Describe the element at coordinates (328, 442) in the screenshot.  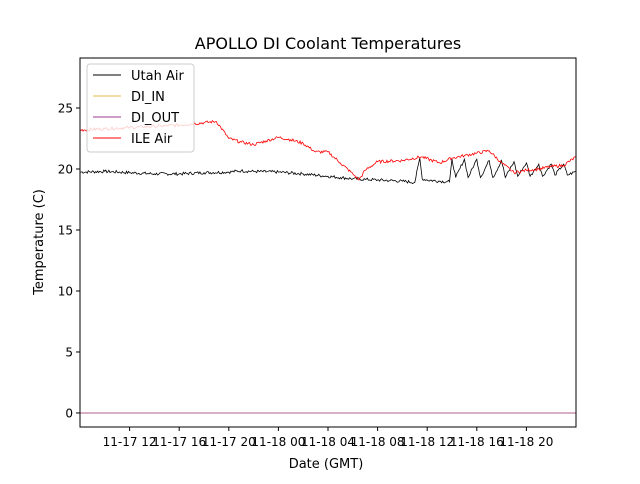
I see `x-tick-label: 11-18 04` at that location.